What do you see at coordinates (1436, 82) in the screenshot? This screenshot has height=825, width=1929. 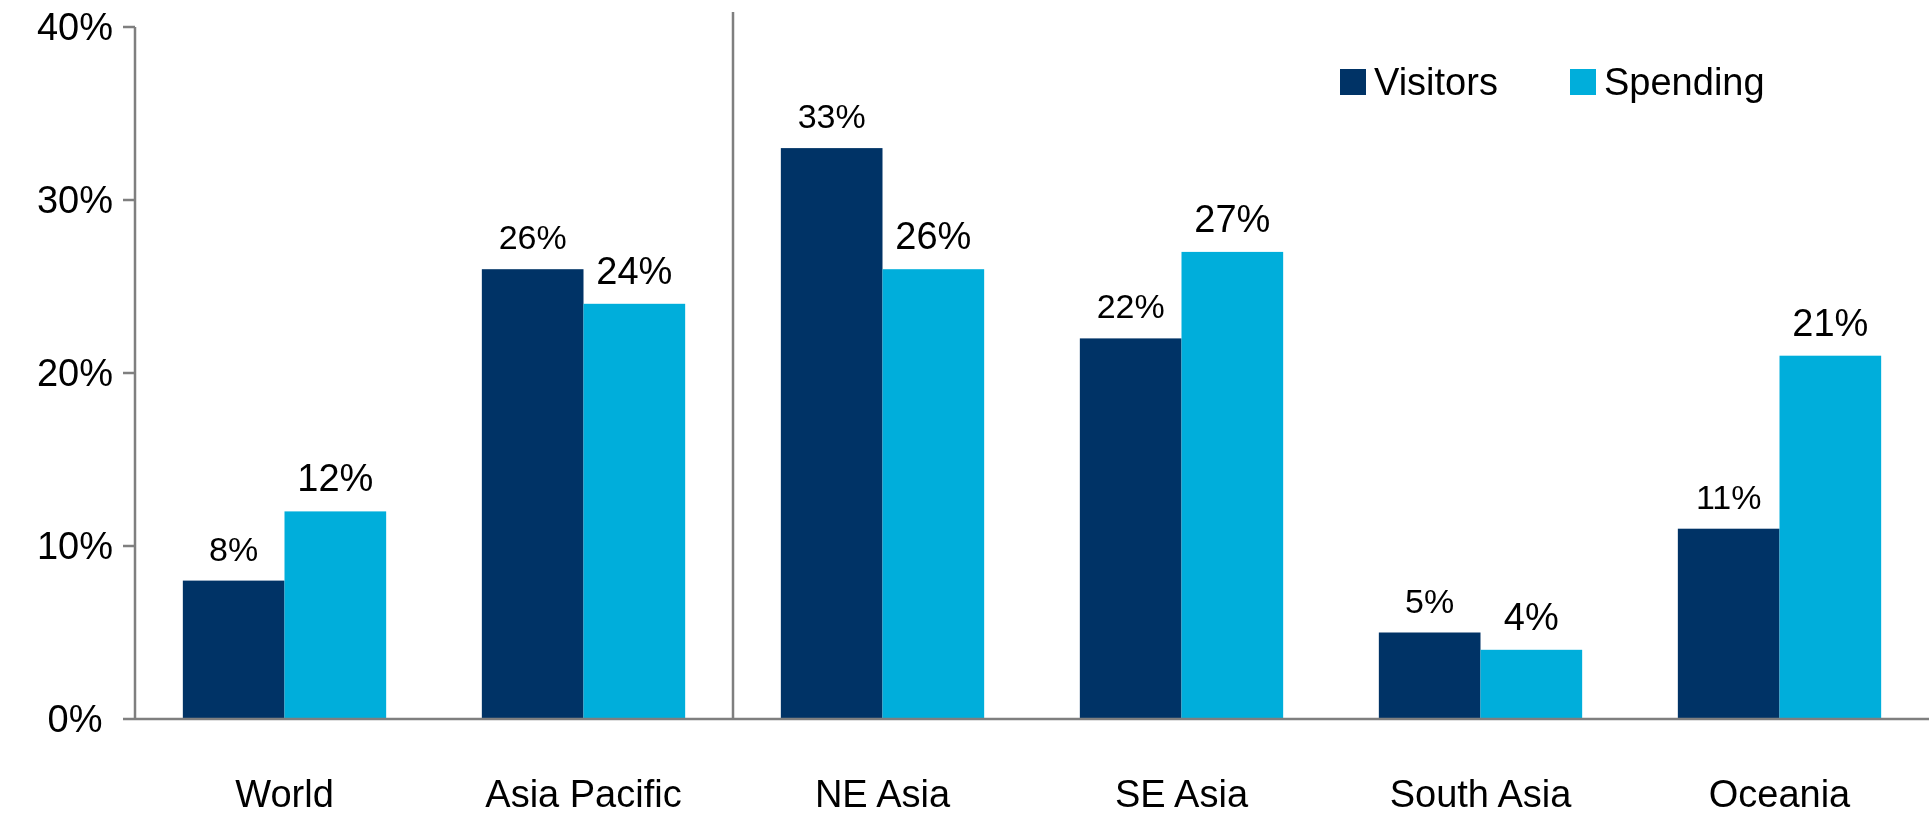 I see `legend-label: Visitors` at bounding box center [1436, 82].